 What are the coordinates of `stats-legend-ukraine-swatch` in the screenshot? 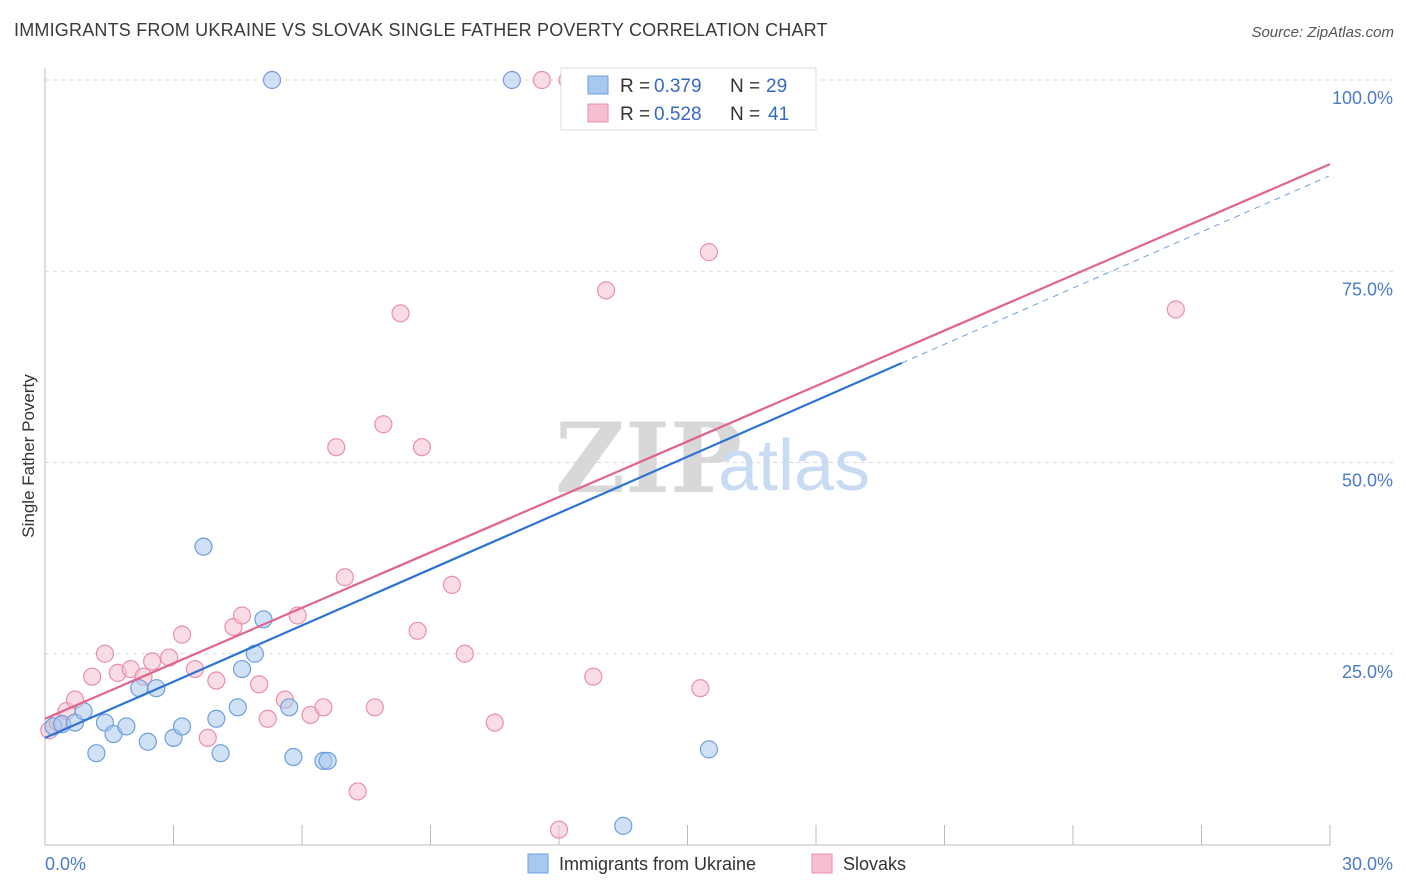 It's located at (598, 85).